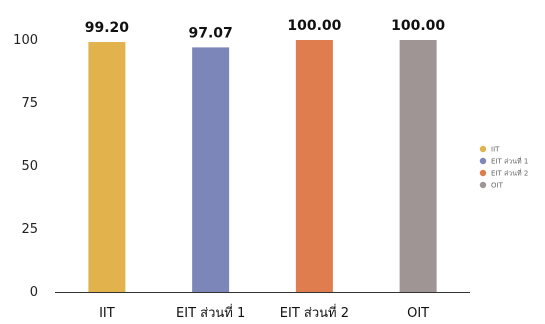  Describe the element at coordinates (34, 292) in the screenshot. I see `y-tick-label: 0` at that location.